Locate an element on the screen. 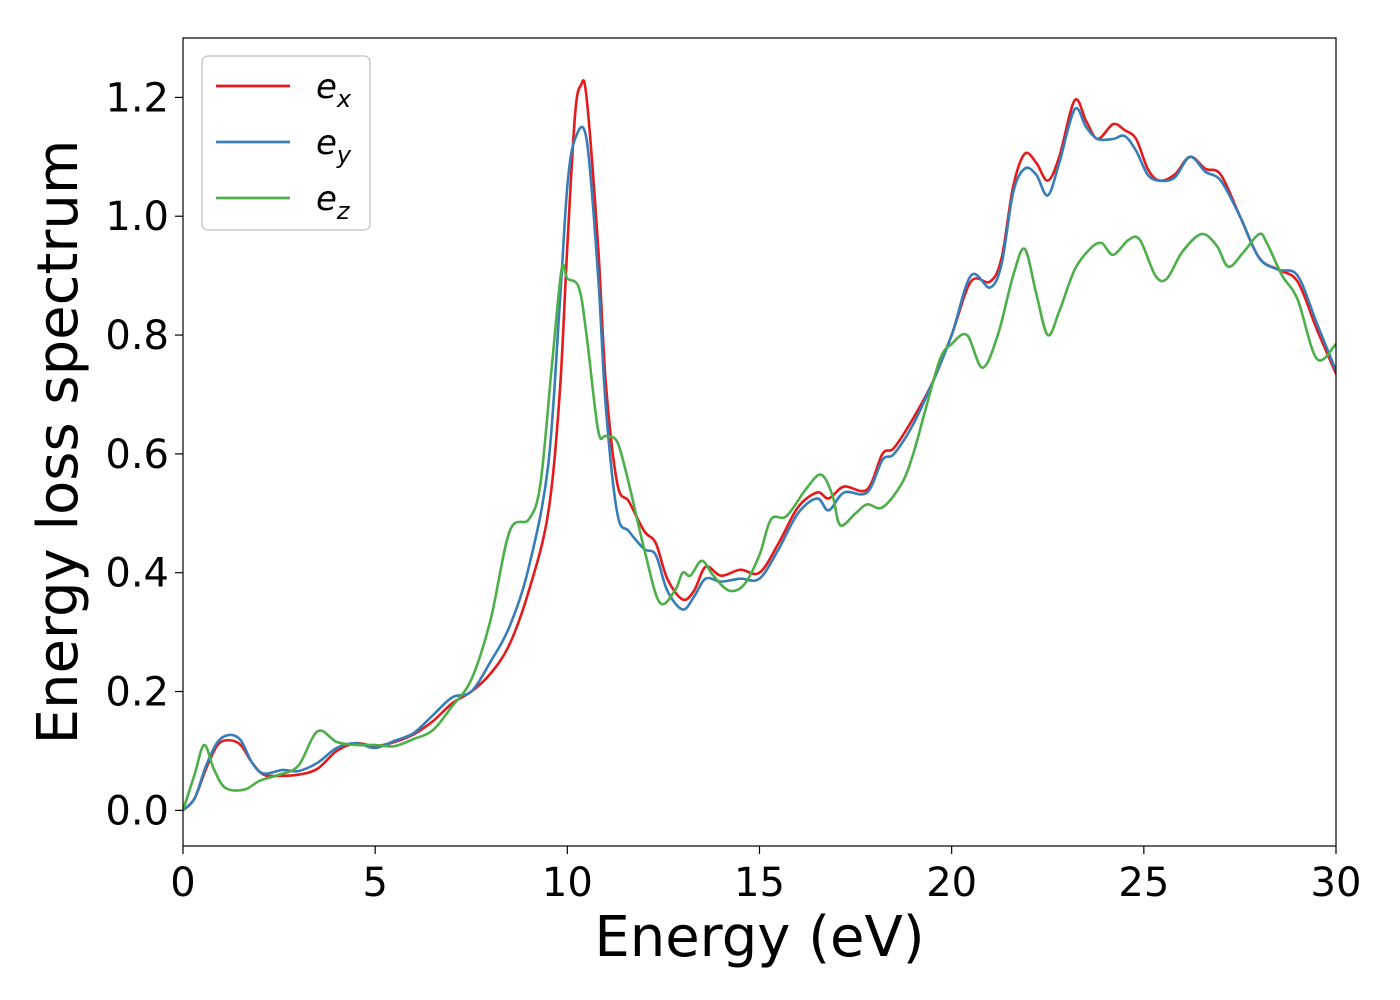 The image size is (1400, 1000). x-tick-label: 5 is located at coordinates (374, 883).